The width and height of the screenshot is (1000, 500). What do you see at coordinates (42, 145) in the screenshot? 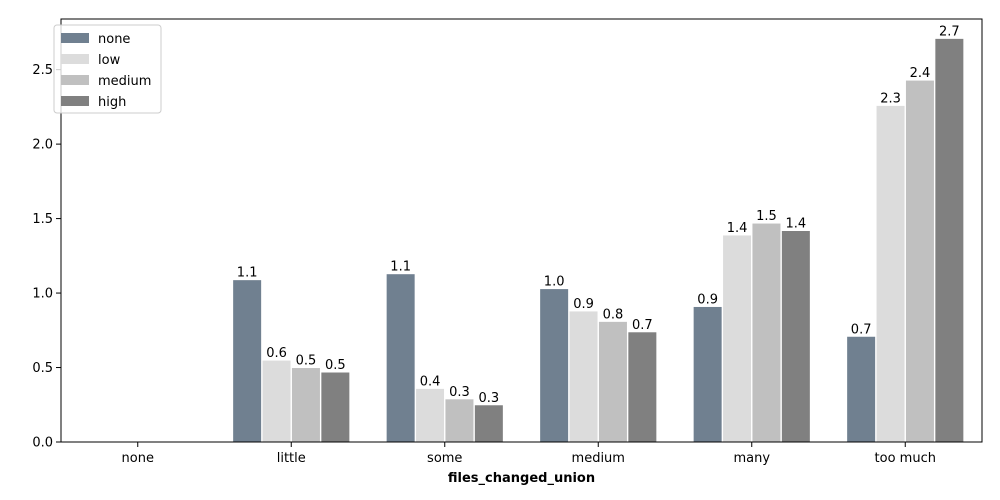
I see `y-tick-label: 2.0` at bounding box center [42, 145].